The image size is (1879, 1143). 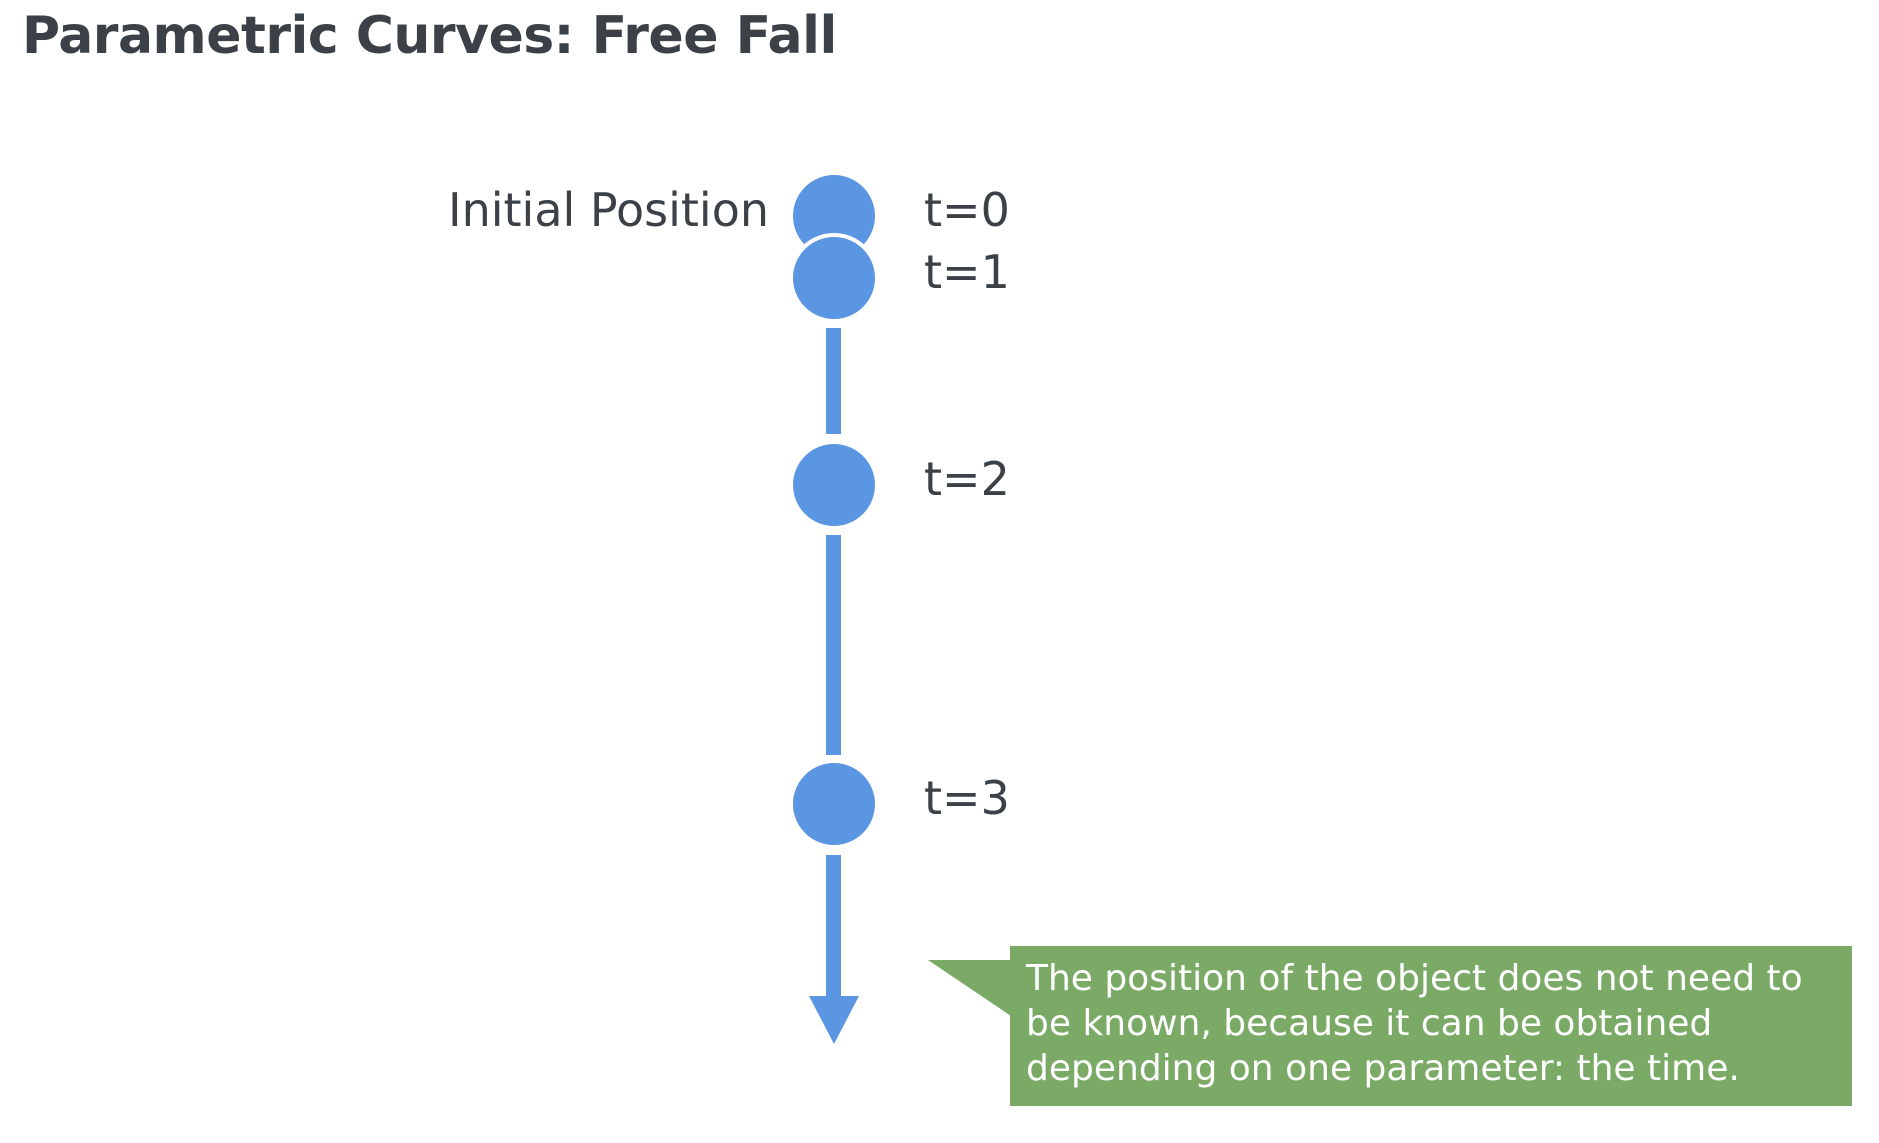 I want to click on ball-position-t2, so click(x=834, y=485).